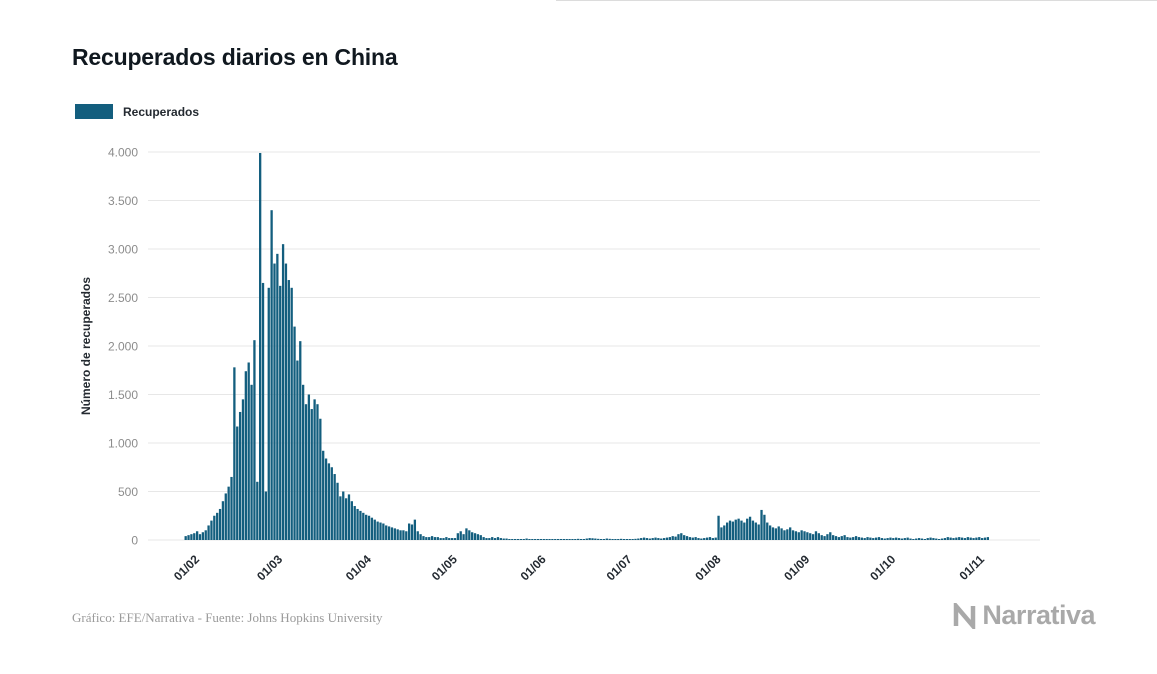 The width and height of the screenshot is (1157, 674). Describe the element at coordinates (123, 395) in the screenshot. I see `y-tick-label: 1.500` at that location.